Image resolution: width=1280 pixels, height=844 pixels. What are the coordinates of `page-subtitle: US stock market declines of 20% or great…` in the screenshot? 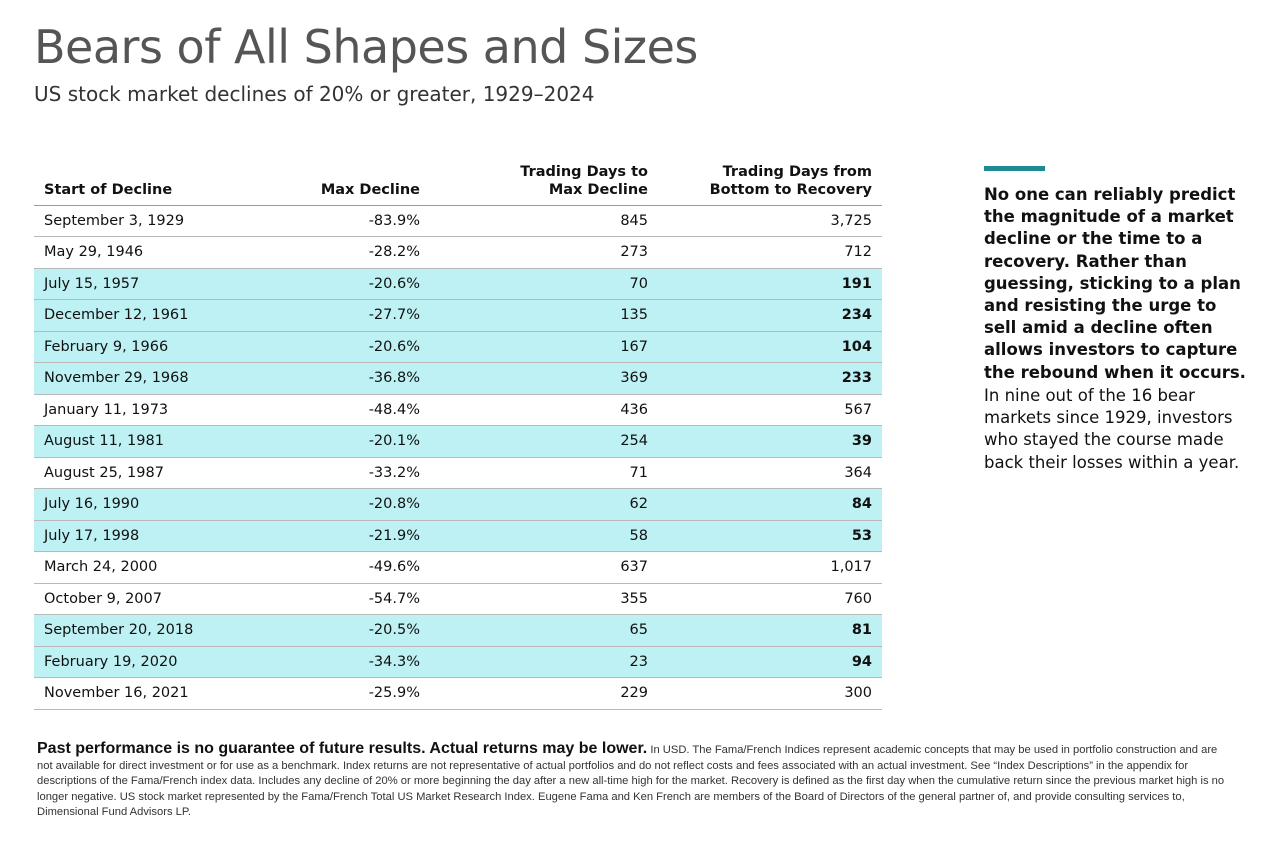 It's located at (314, 94).